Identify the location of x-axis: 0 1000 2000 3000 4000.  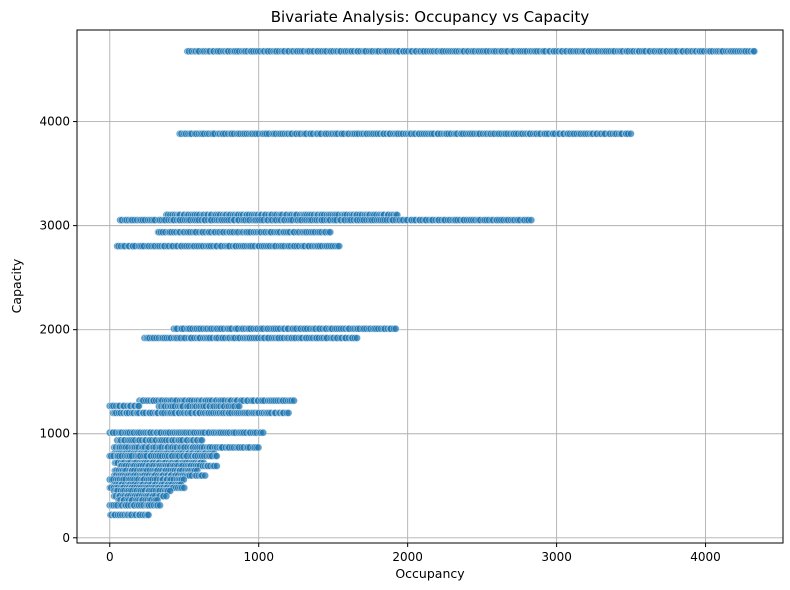
(413, 553).